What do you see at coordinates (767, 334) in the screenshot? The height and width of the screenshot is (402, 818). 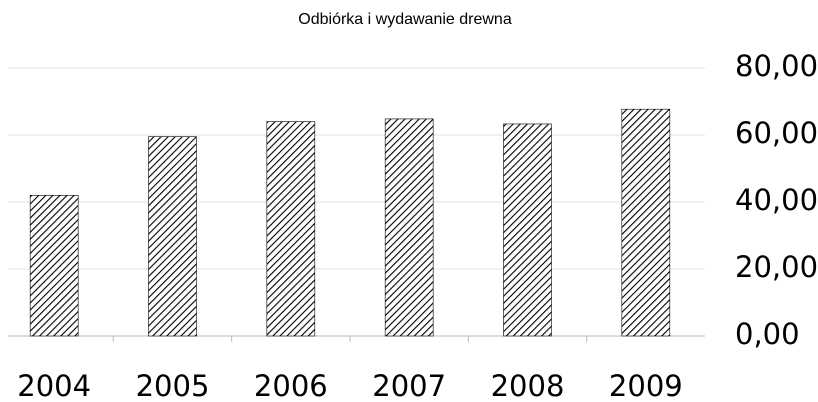 I see `y-tick-label: 0,00` at bounding box center [767, 334].